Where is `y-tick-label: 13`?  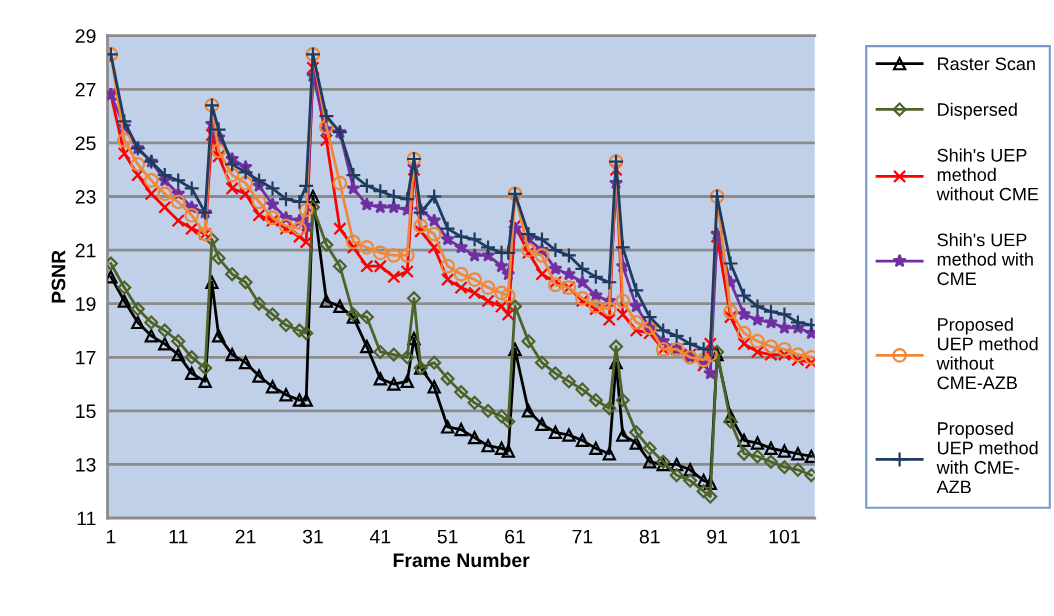 y-tick-label: 13 is located at coordinates (86, 464).